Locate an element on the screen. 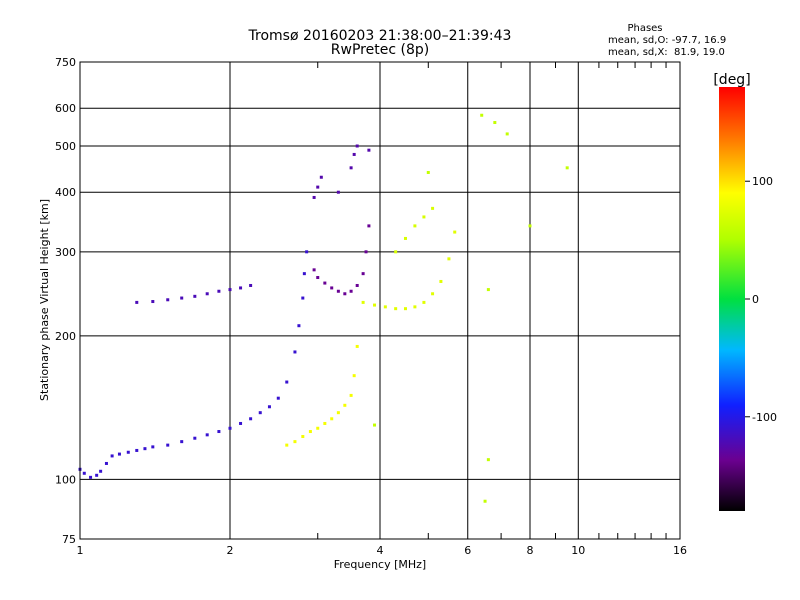 This screenshot has height=600, width=800. colorbar-tick-label: 0 is located at coordinates (755, 299).